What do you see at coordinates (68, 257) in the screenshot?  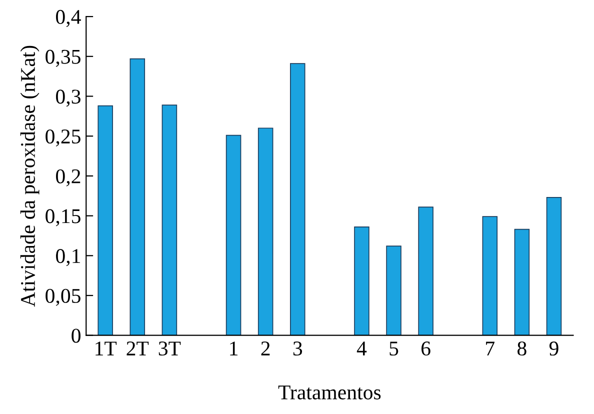 I see `y-tick-label: 0,1` at bounding box center [68, 257].